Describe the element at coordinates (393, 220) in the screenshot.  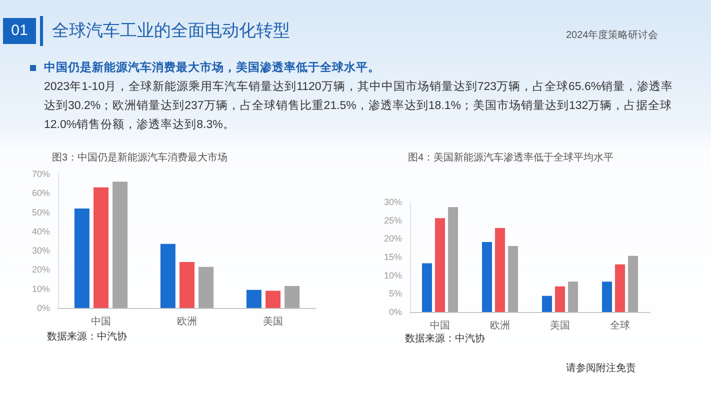
I see `y-tick-label: 25%` at that location.